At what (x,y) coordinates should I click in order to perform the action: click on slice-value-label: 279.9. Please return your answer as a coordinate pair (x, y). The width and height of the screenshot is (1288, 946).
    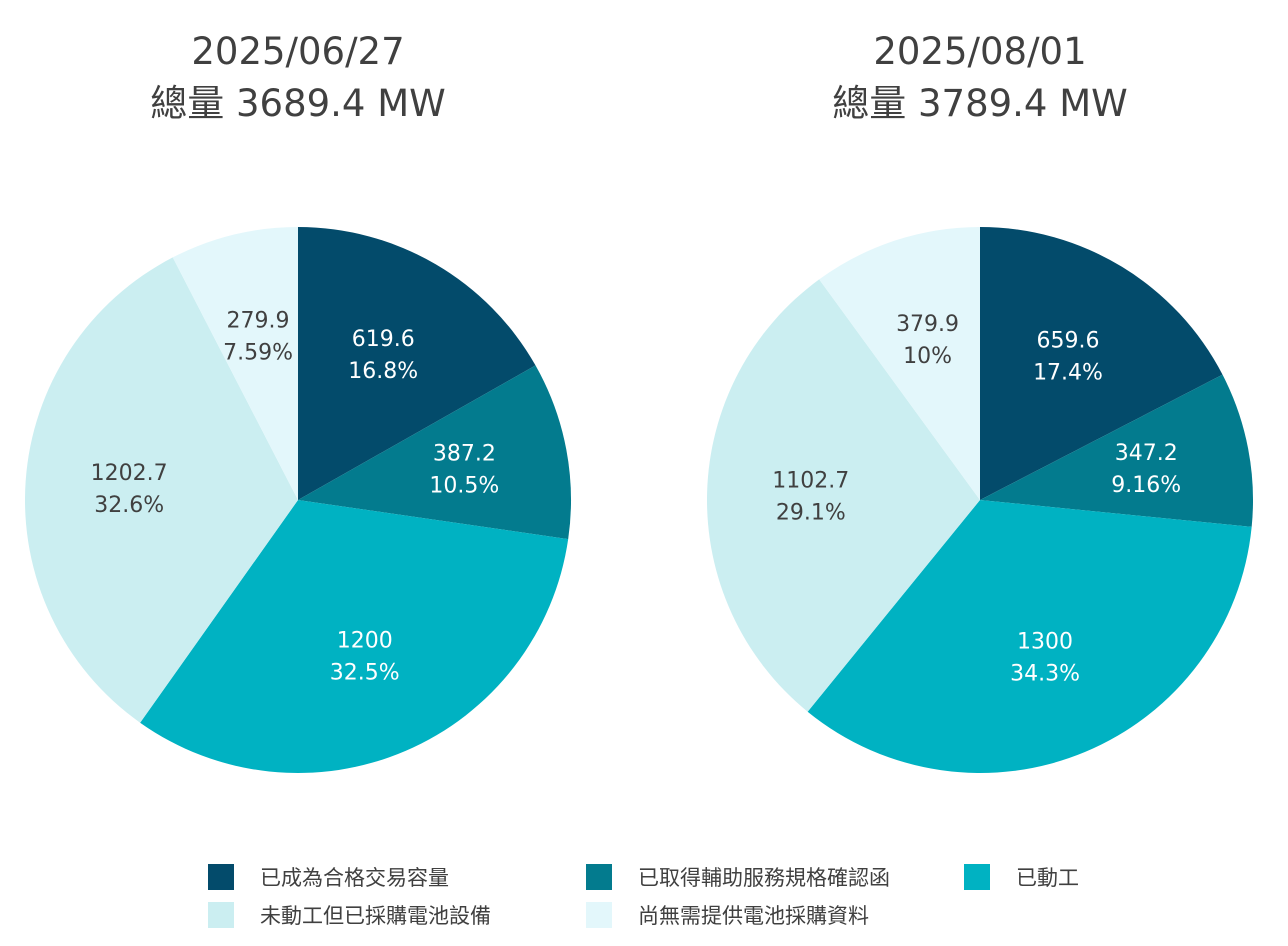
    Looking at the image, I should click on (258, 321).